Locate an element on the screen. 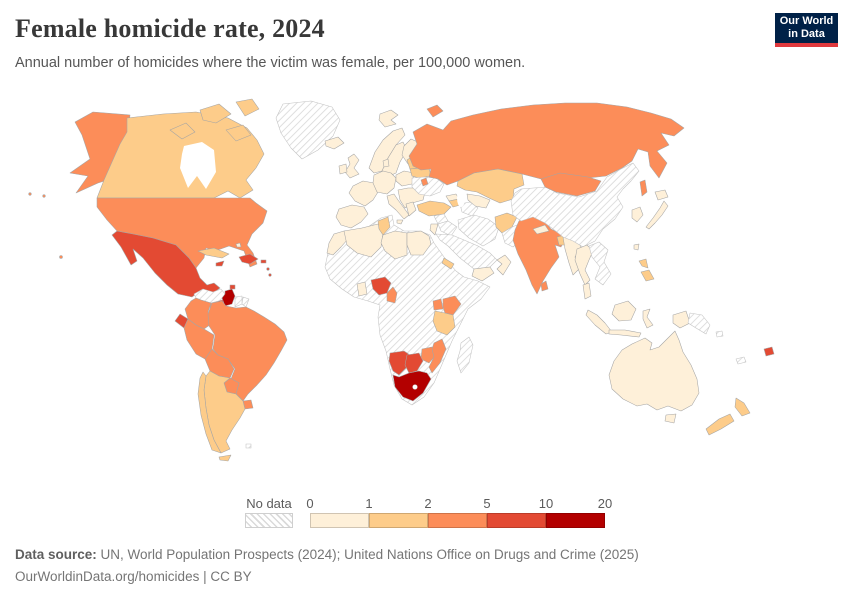 The width and height of the screenshot is (850, 600). citation-line: OurWorldinData.org/homicides | CC BY is located at coordinates (133, 576).